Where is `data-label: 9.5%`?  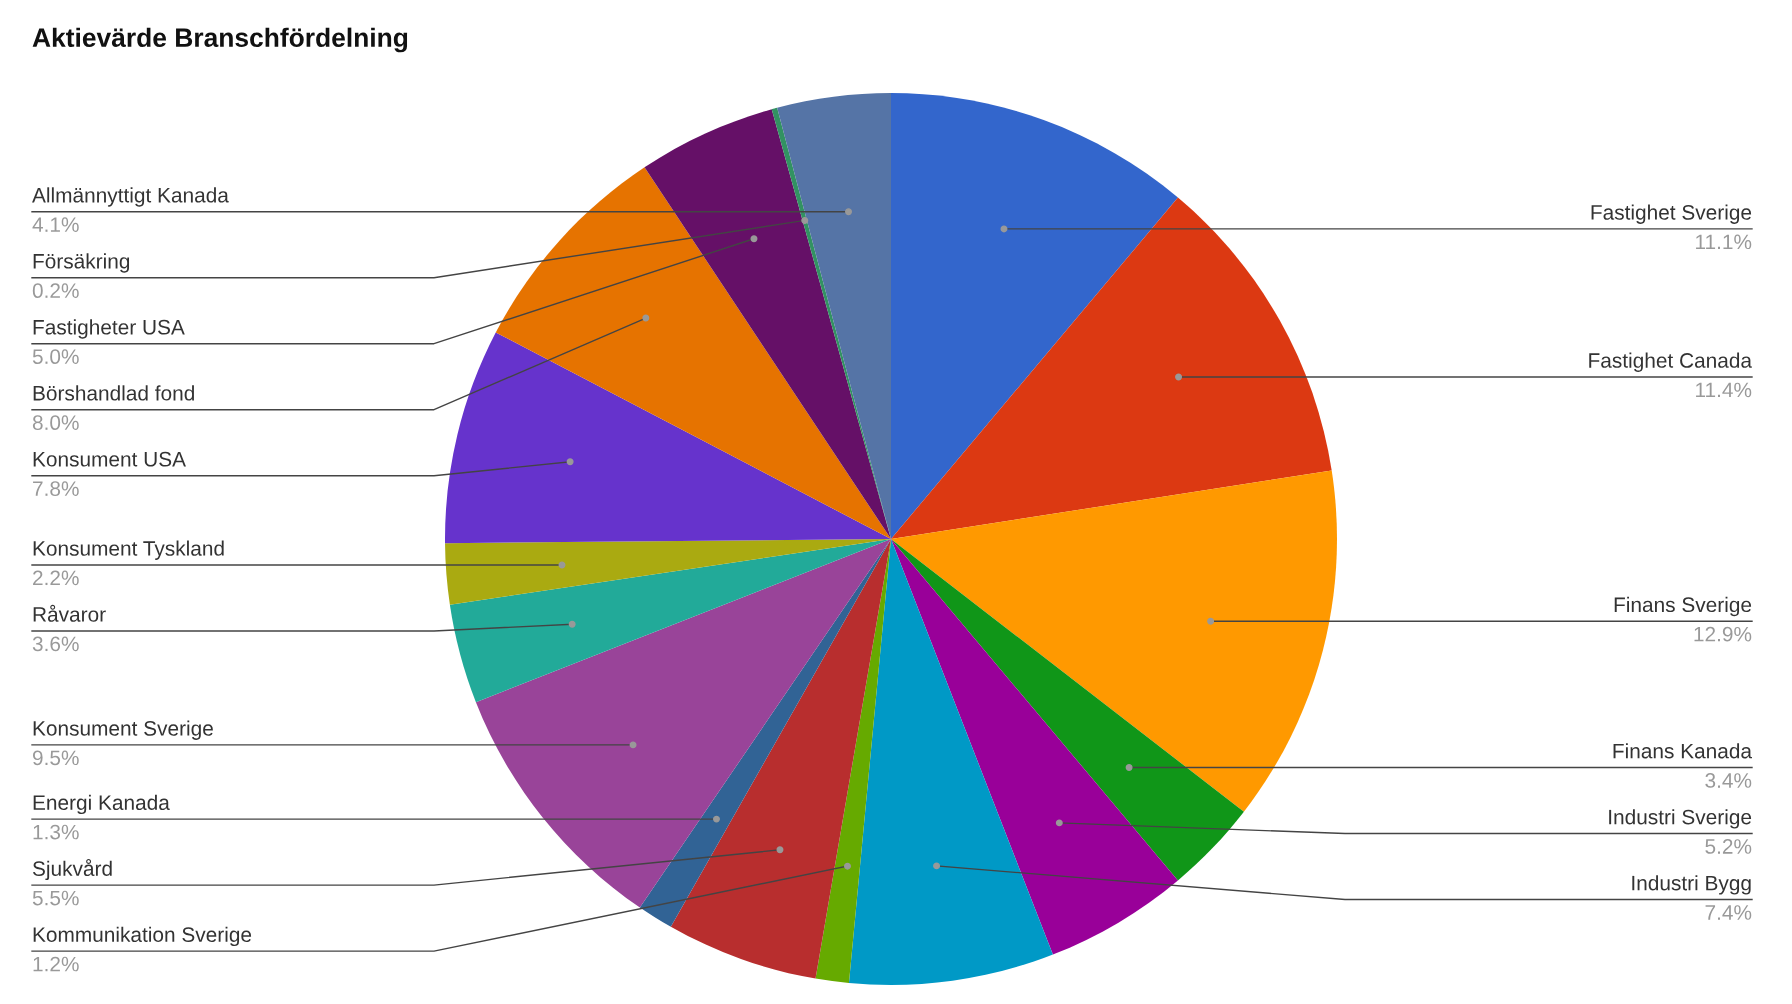 data-label: 9.5% is located at coordinates (55, 758).